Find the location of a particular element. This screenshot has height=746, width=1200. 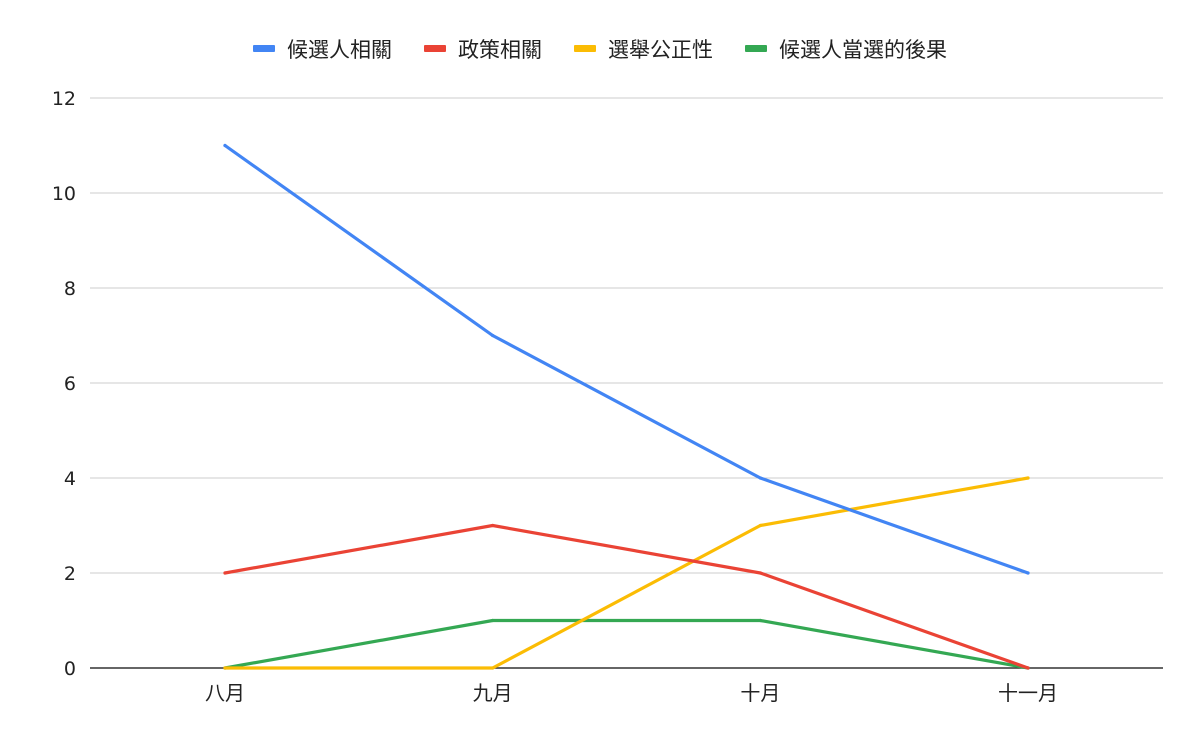

y-tick-label: 2 is located at coordinates (70, 574).